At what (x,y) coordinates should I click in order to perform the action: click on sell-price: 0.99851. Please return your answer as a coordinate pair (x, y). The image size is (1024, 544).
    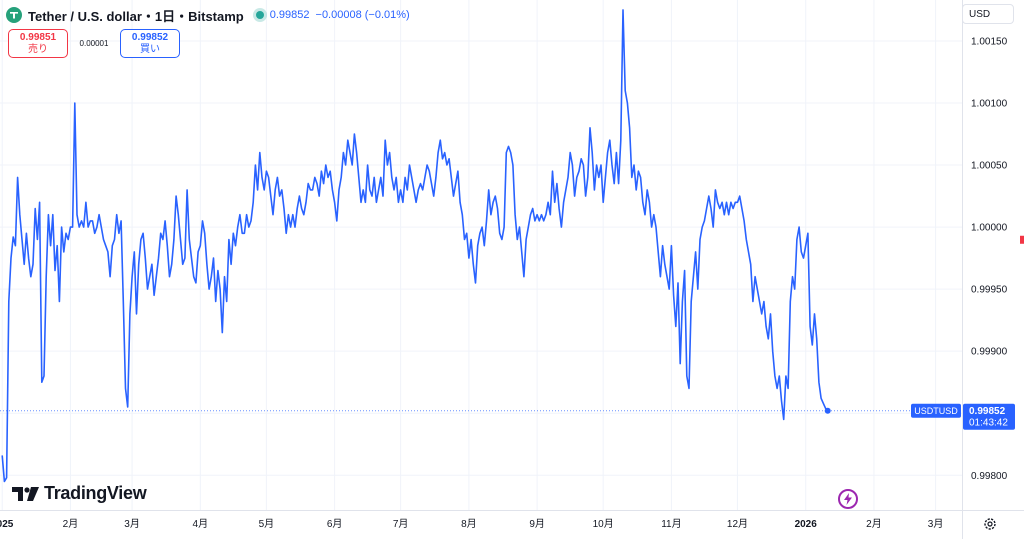
    Looking at the image, I should click on (38, 37).